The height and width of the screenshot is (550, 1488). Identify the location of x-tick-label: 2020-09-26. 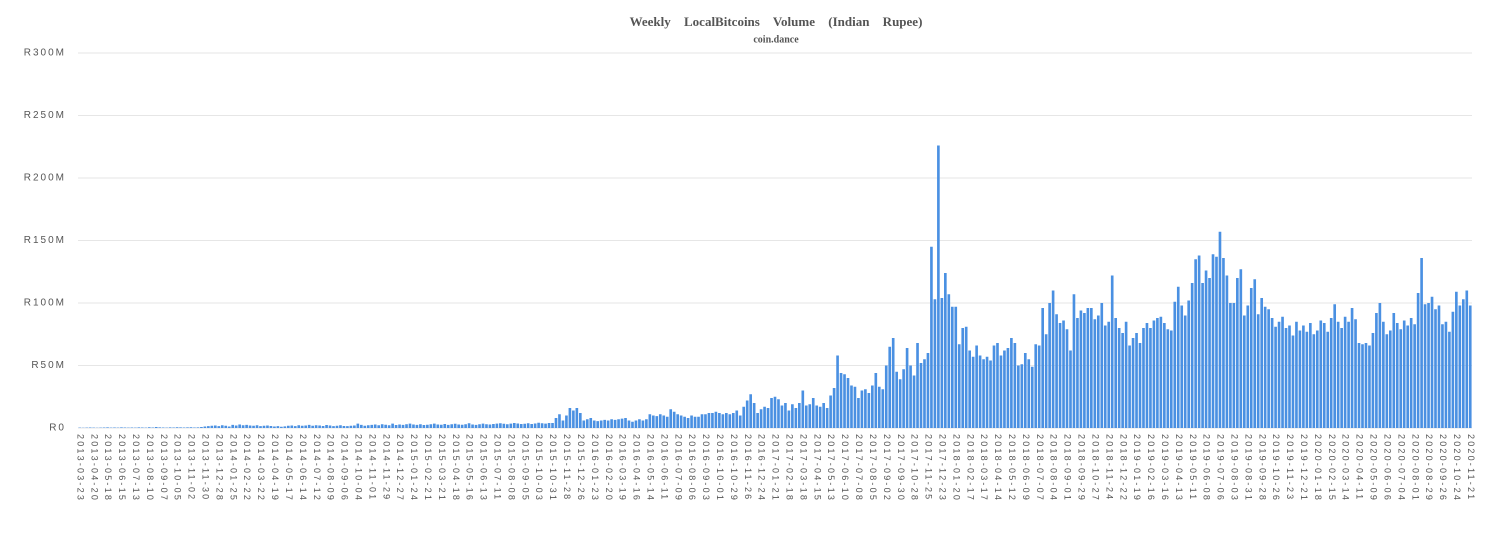
(1443, 468).